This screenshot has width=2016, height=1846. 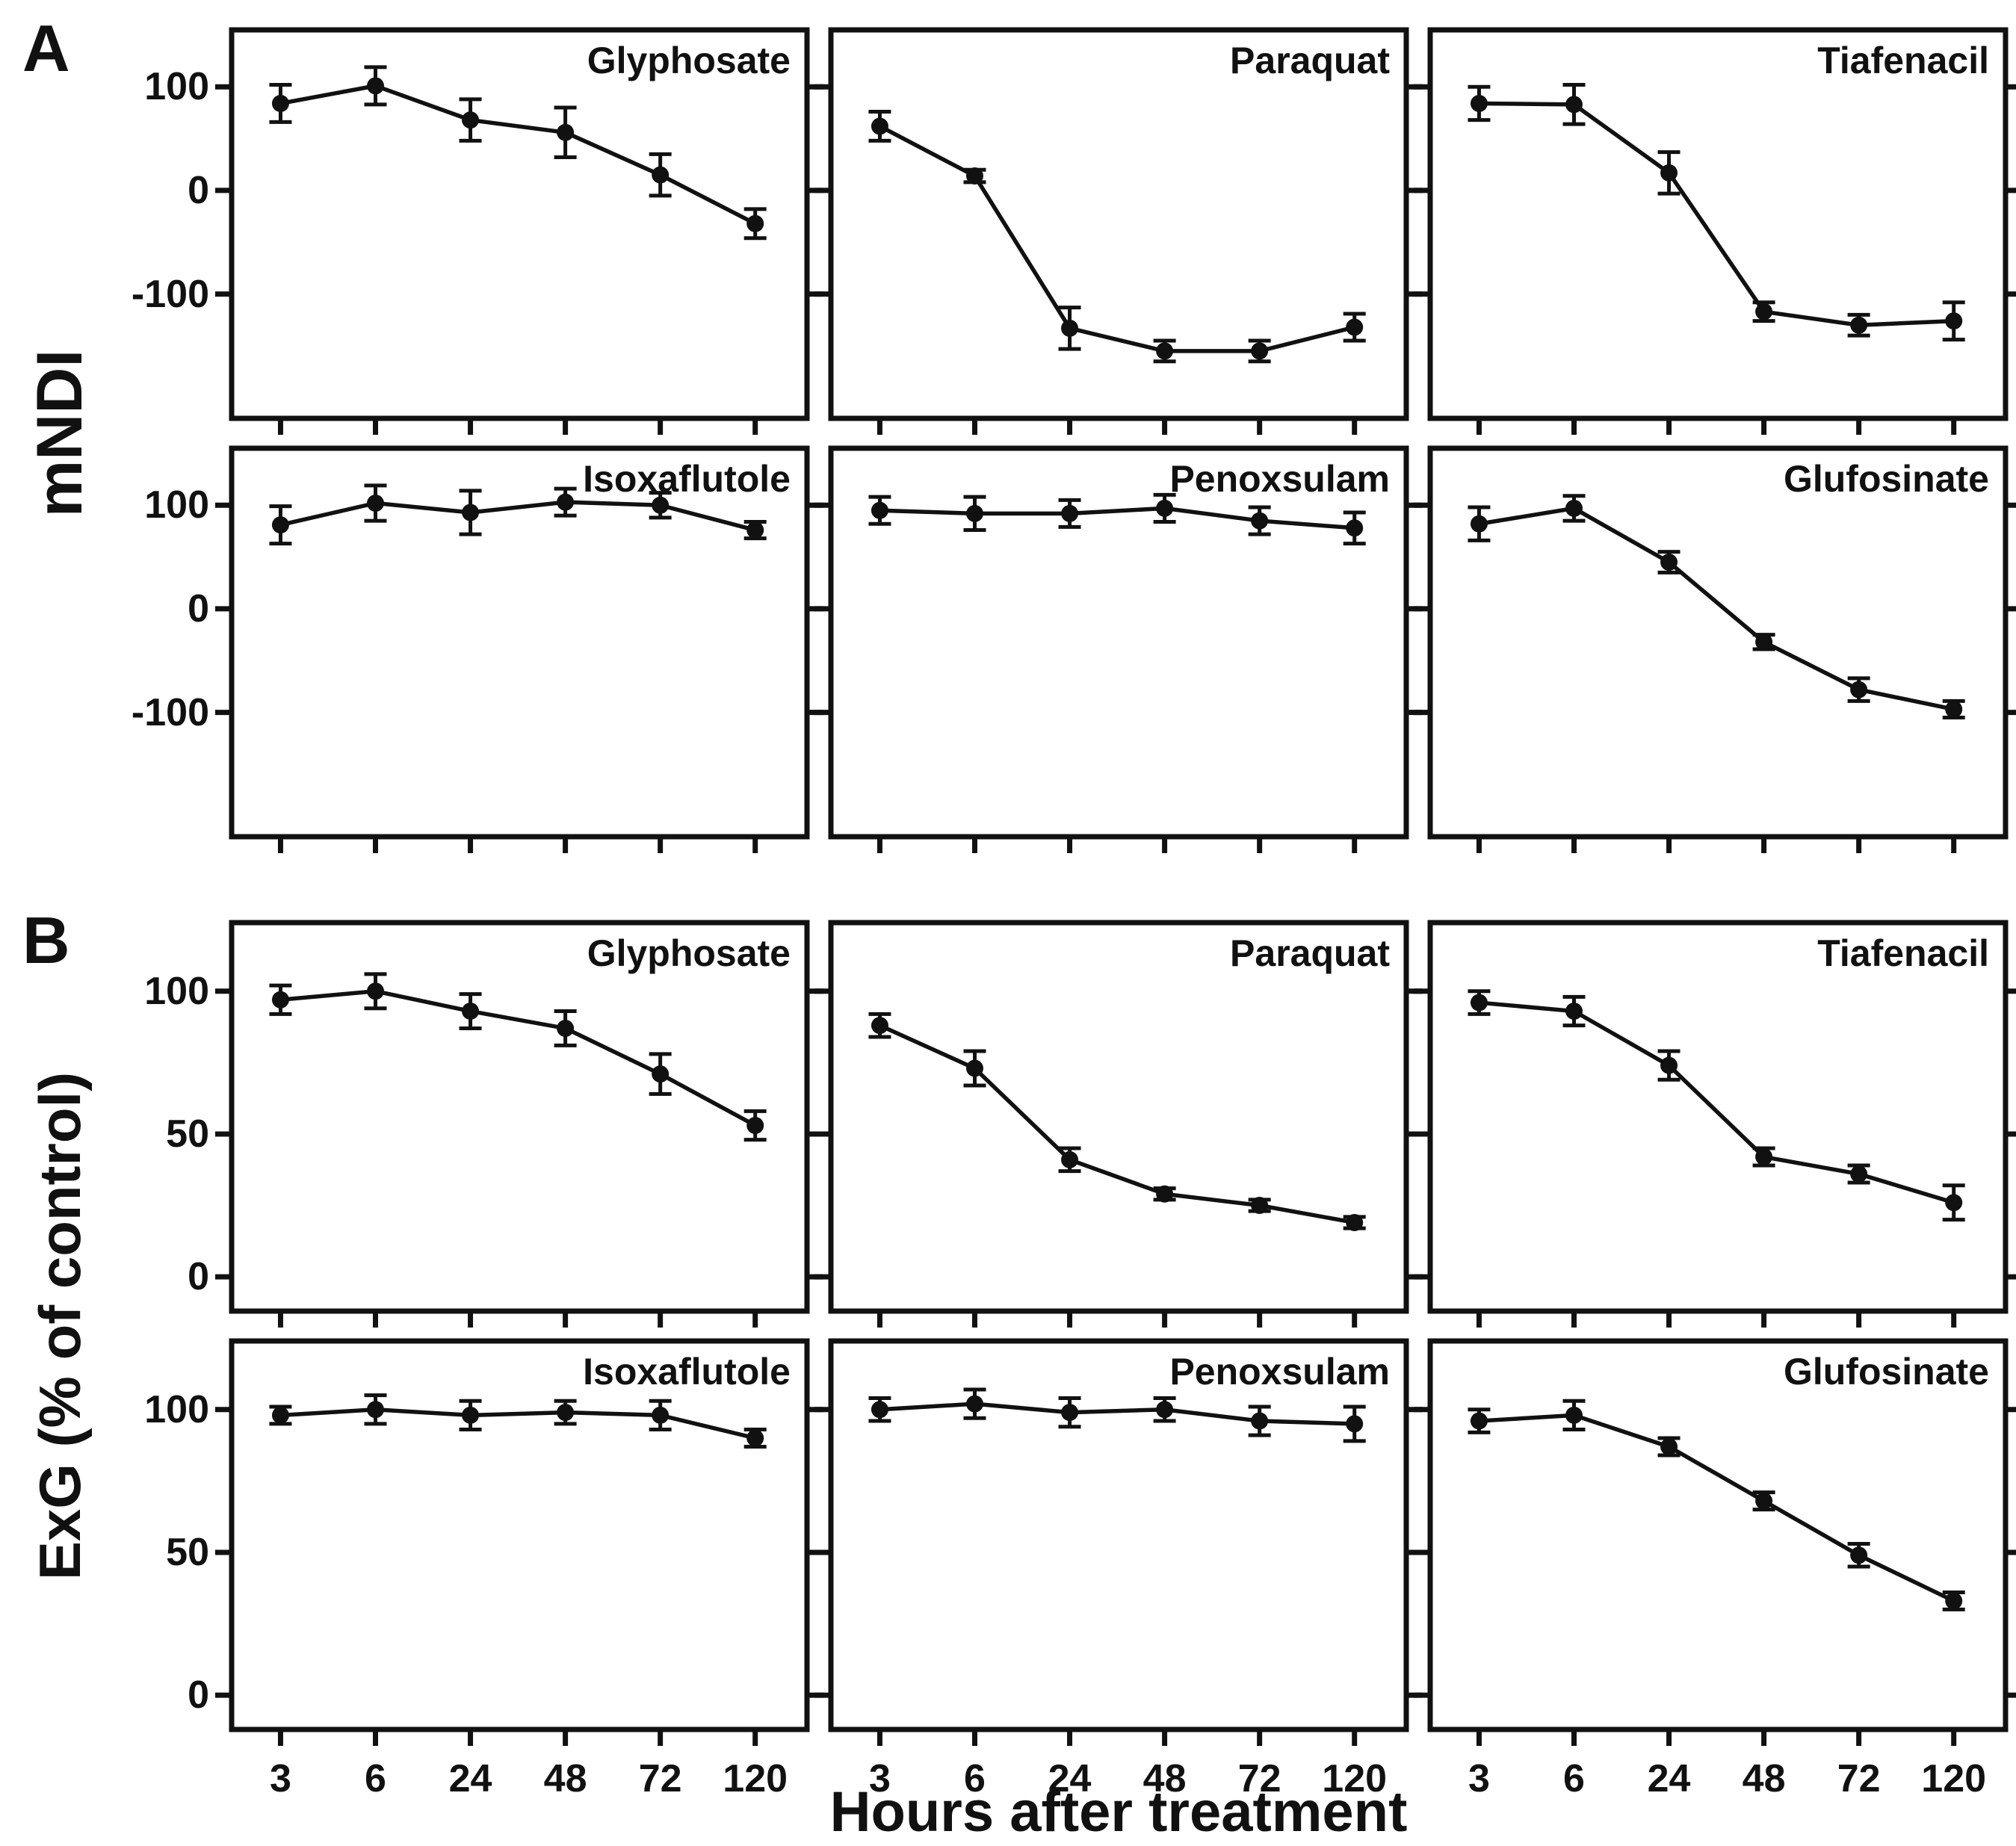 I want to click on x-tick-label: 6, so click(x=375, y=1778).